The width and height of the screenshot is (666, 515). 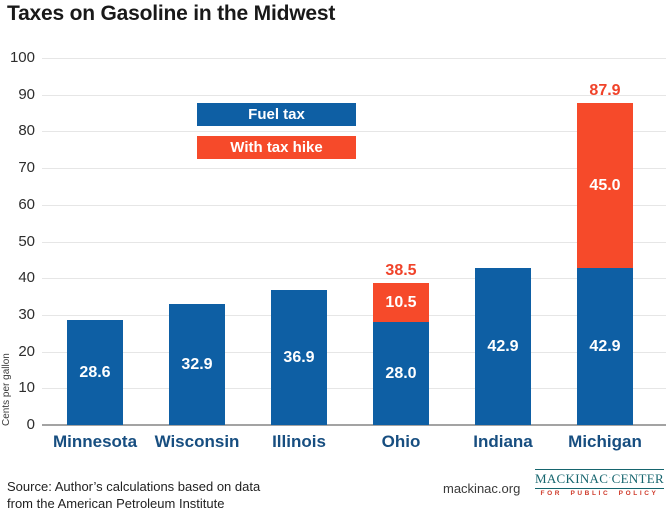 I want to click on bar-value-tax-hike-ohio: 10.5, so click(x=401, y=302).